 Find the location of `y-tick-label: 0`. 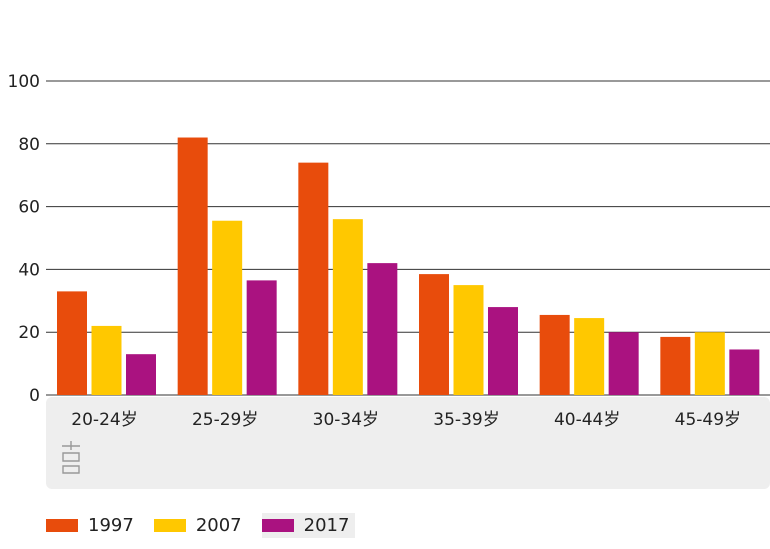

y-tick-label: 0 is located at coordinates (34, 396).